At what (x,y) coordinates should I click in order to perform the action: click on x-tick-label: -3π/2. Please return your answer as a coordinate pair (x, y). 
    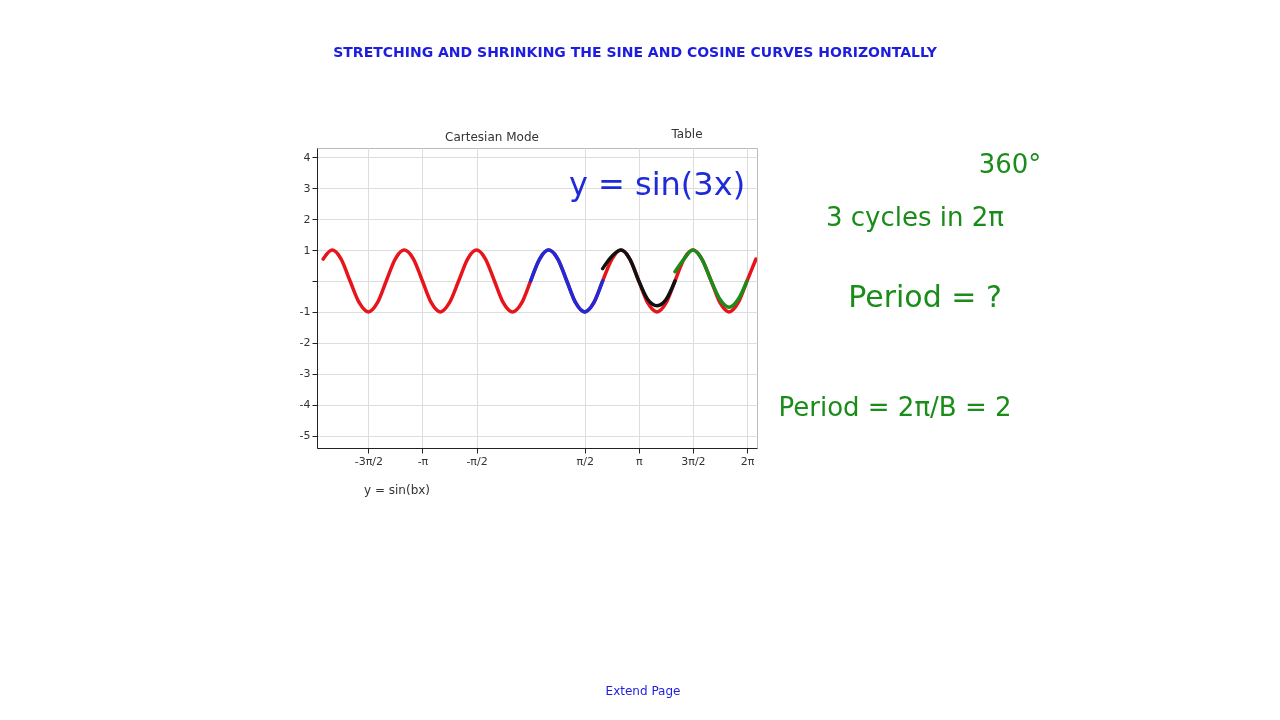
    Looking at the image, I should click on (368, 461).